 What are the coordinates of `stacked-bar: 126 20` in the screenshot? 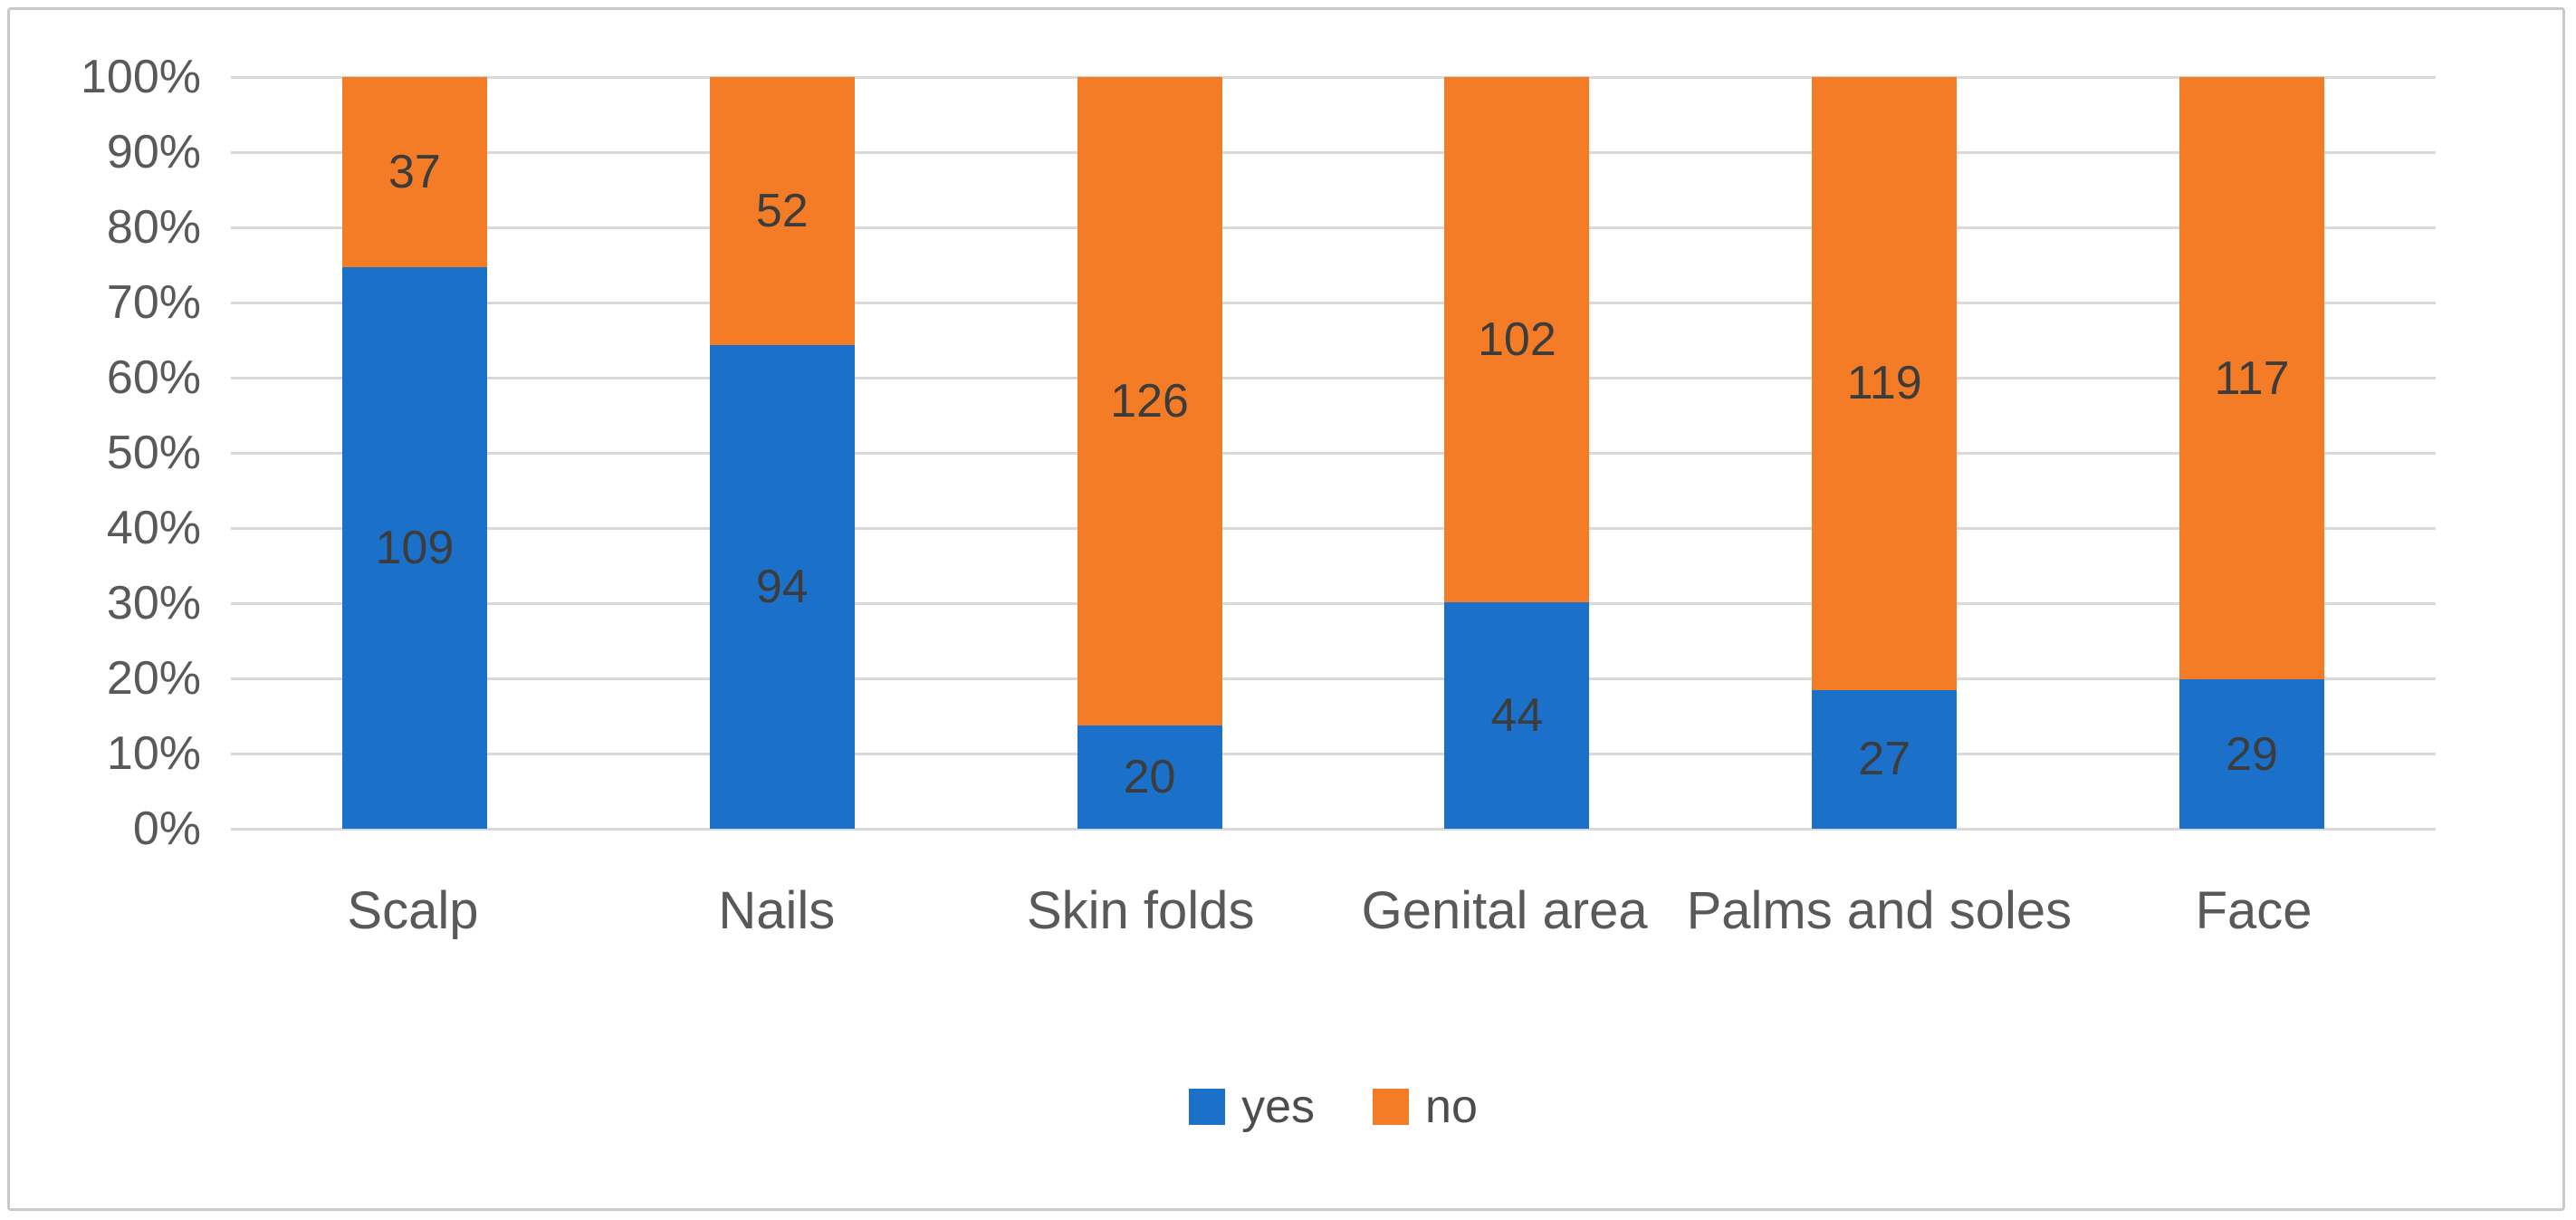 It's located at (1149, 453).